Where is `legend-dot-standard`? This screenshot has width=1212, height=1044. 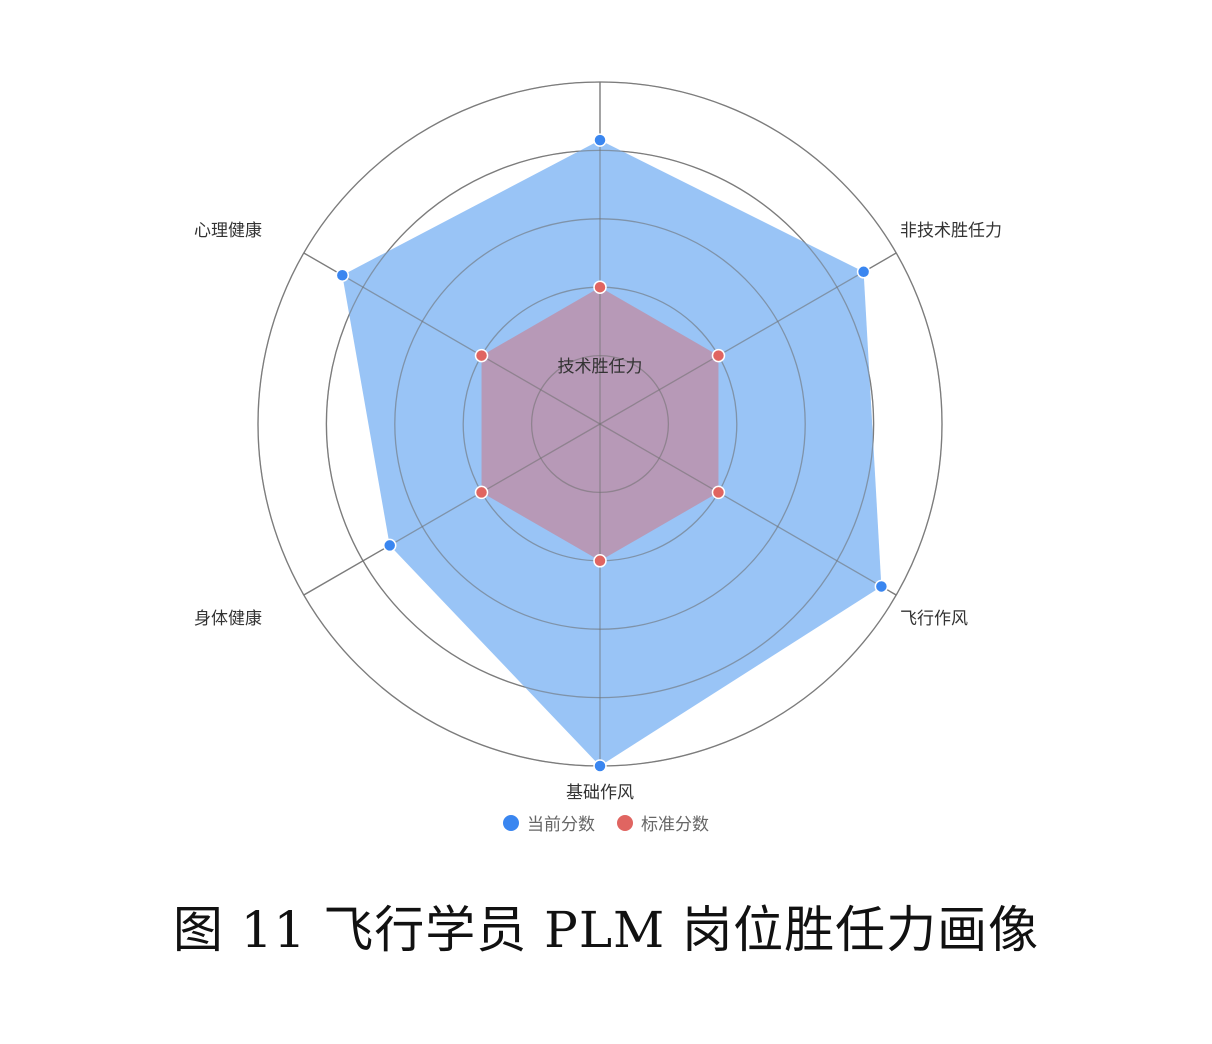 legend-dot-standard is located at coordinates (625, 822).